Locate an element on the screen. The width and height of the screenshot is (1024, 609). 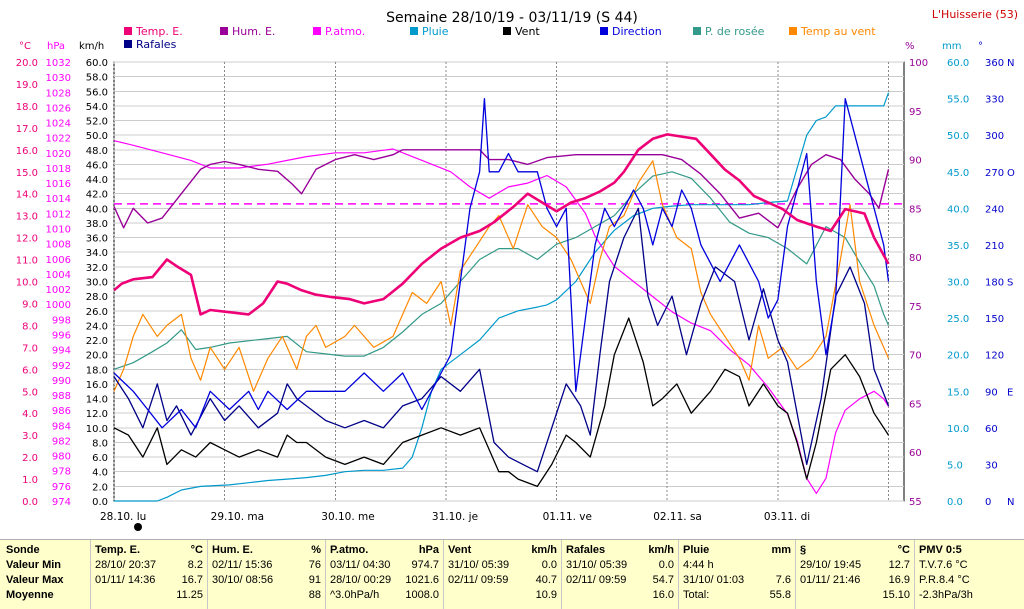
legend-item: Pluie is located at coordinates (429, 31).